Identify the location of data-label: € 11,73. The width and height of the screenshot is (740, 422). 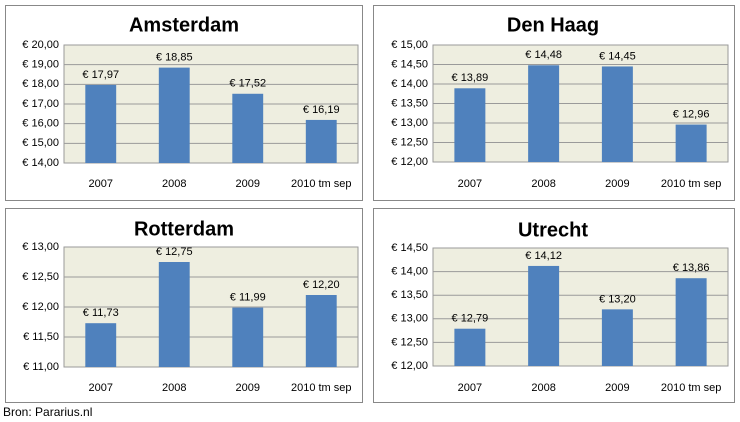
(101, 313).